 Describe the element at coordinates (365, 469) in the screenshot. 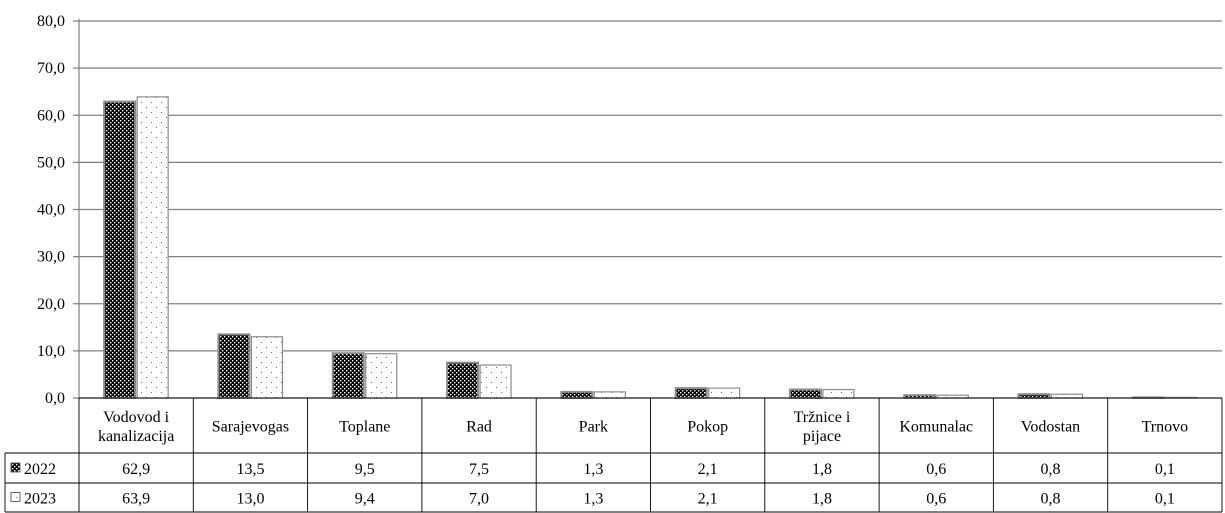

I see `data-label: 9,5` at that location.